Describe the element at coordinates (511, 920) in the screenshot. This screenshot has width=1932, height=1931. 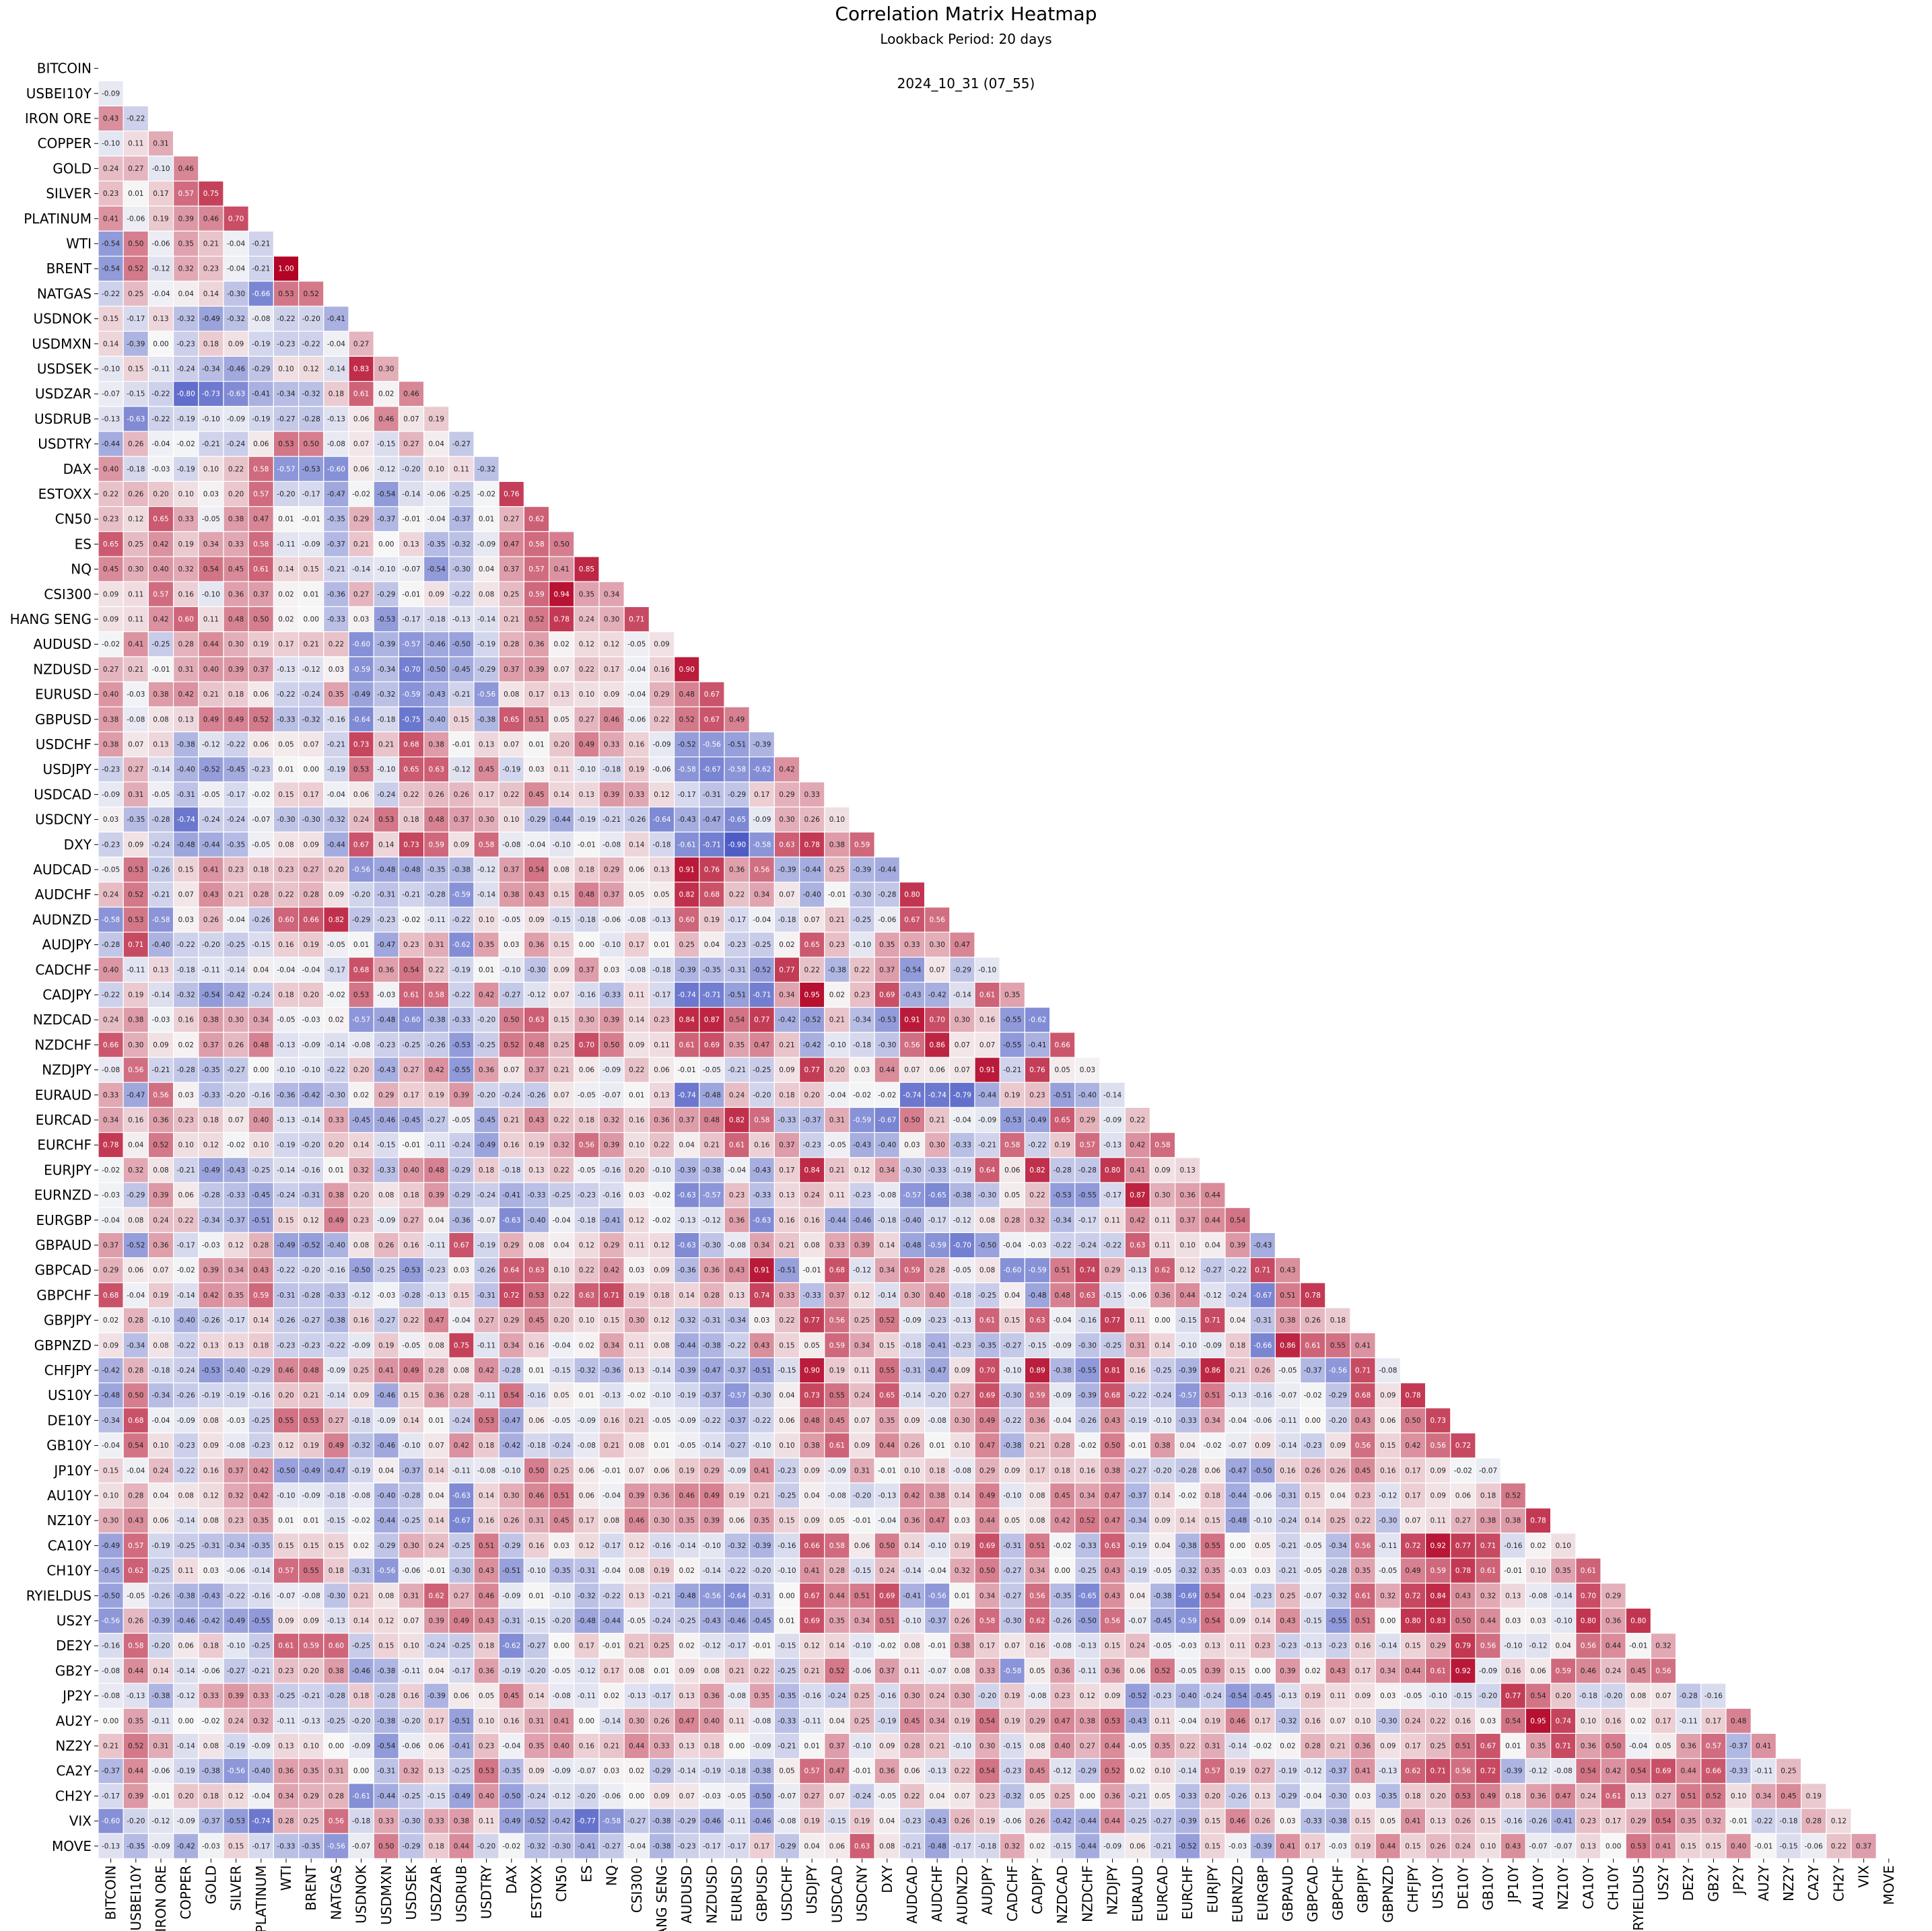
I see `cell-value-label: -0.05` at that location.